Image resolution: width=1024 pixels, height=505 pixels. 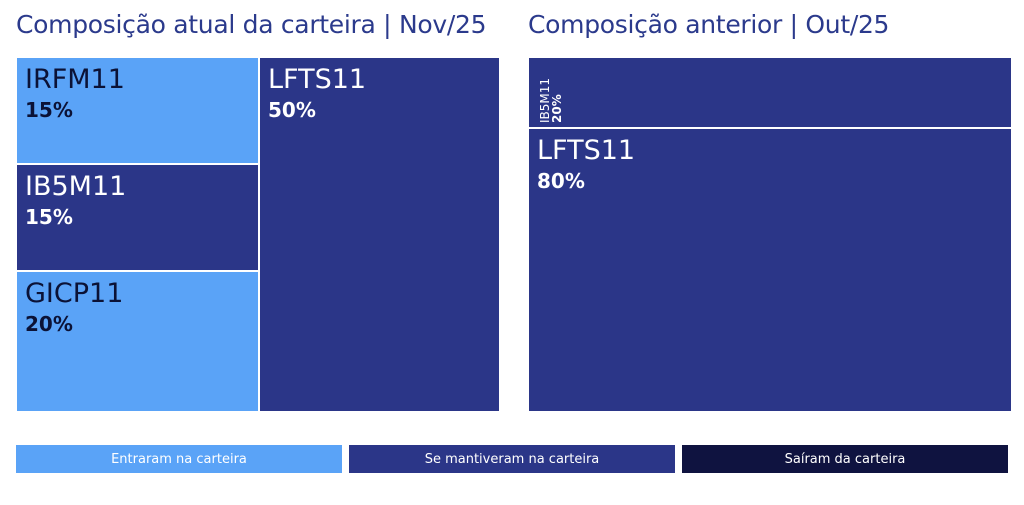 What do you see at coordinates (137, 341) in the screenshot?
I see `treemap-tile-gicp11: GICP11 20%` at bounding box center [137, 341].